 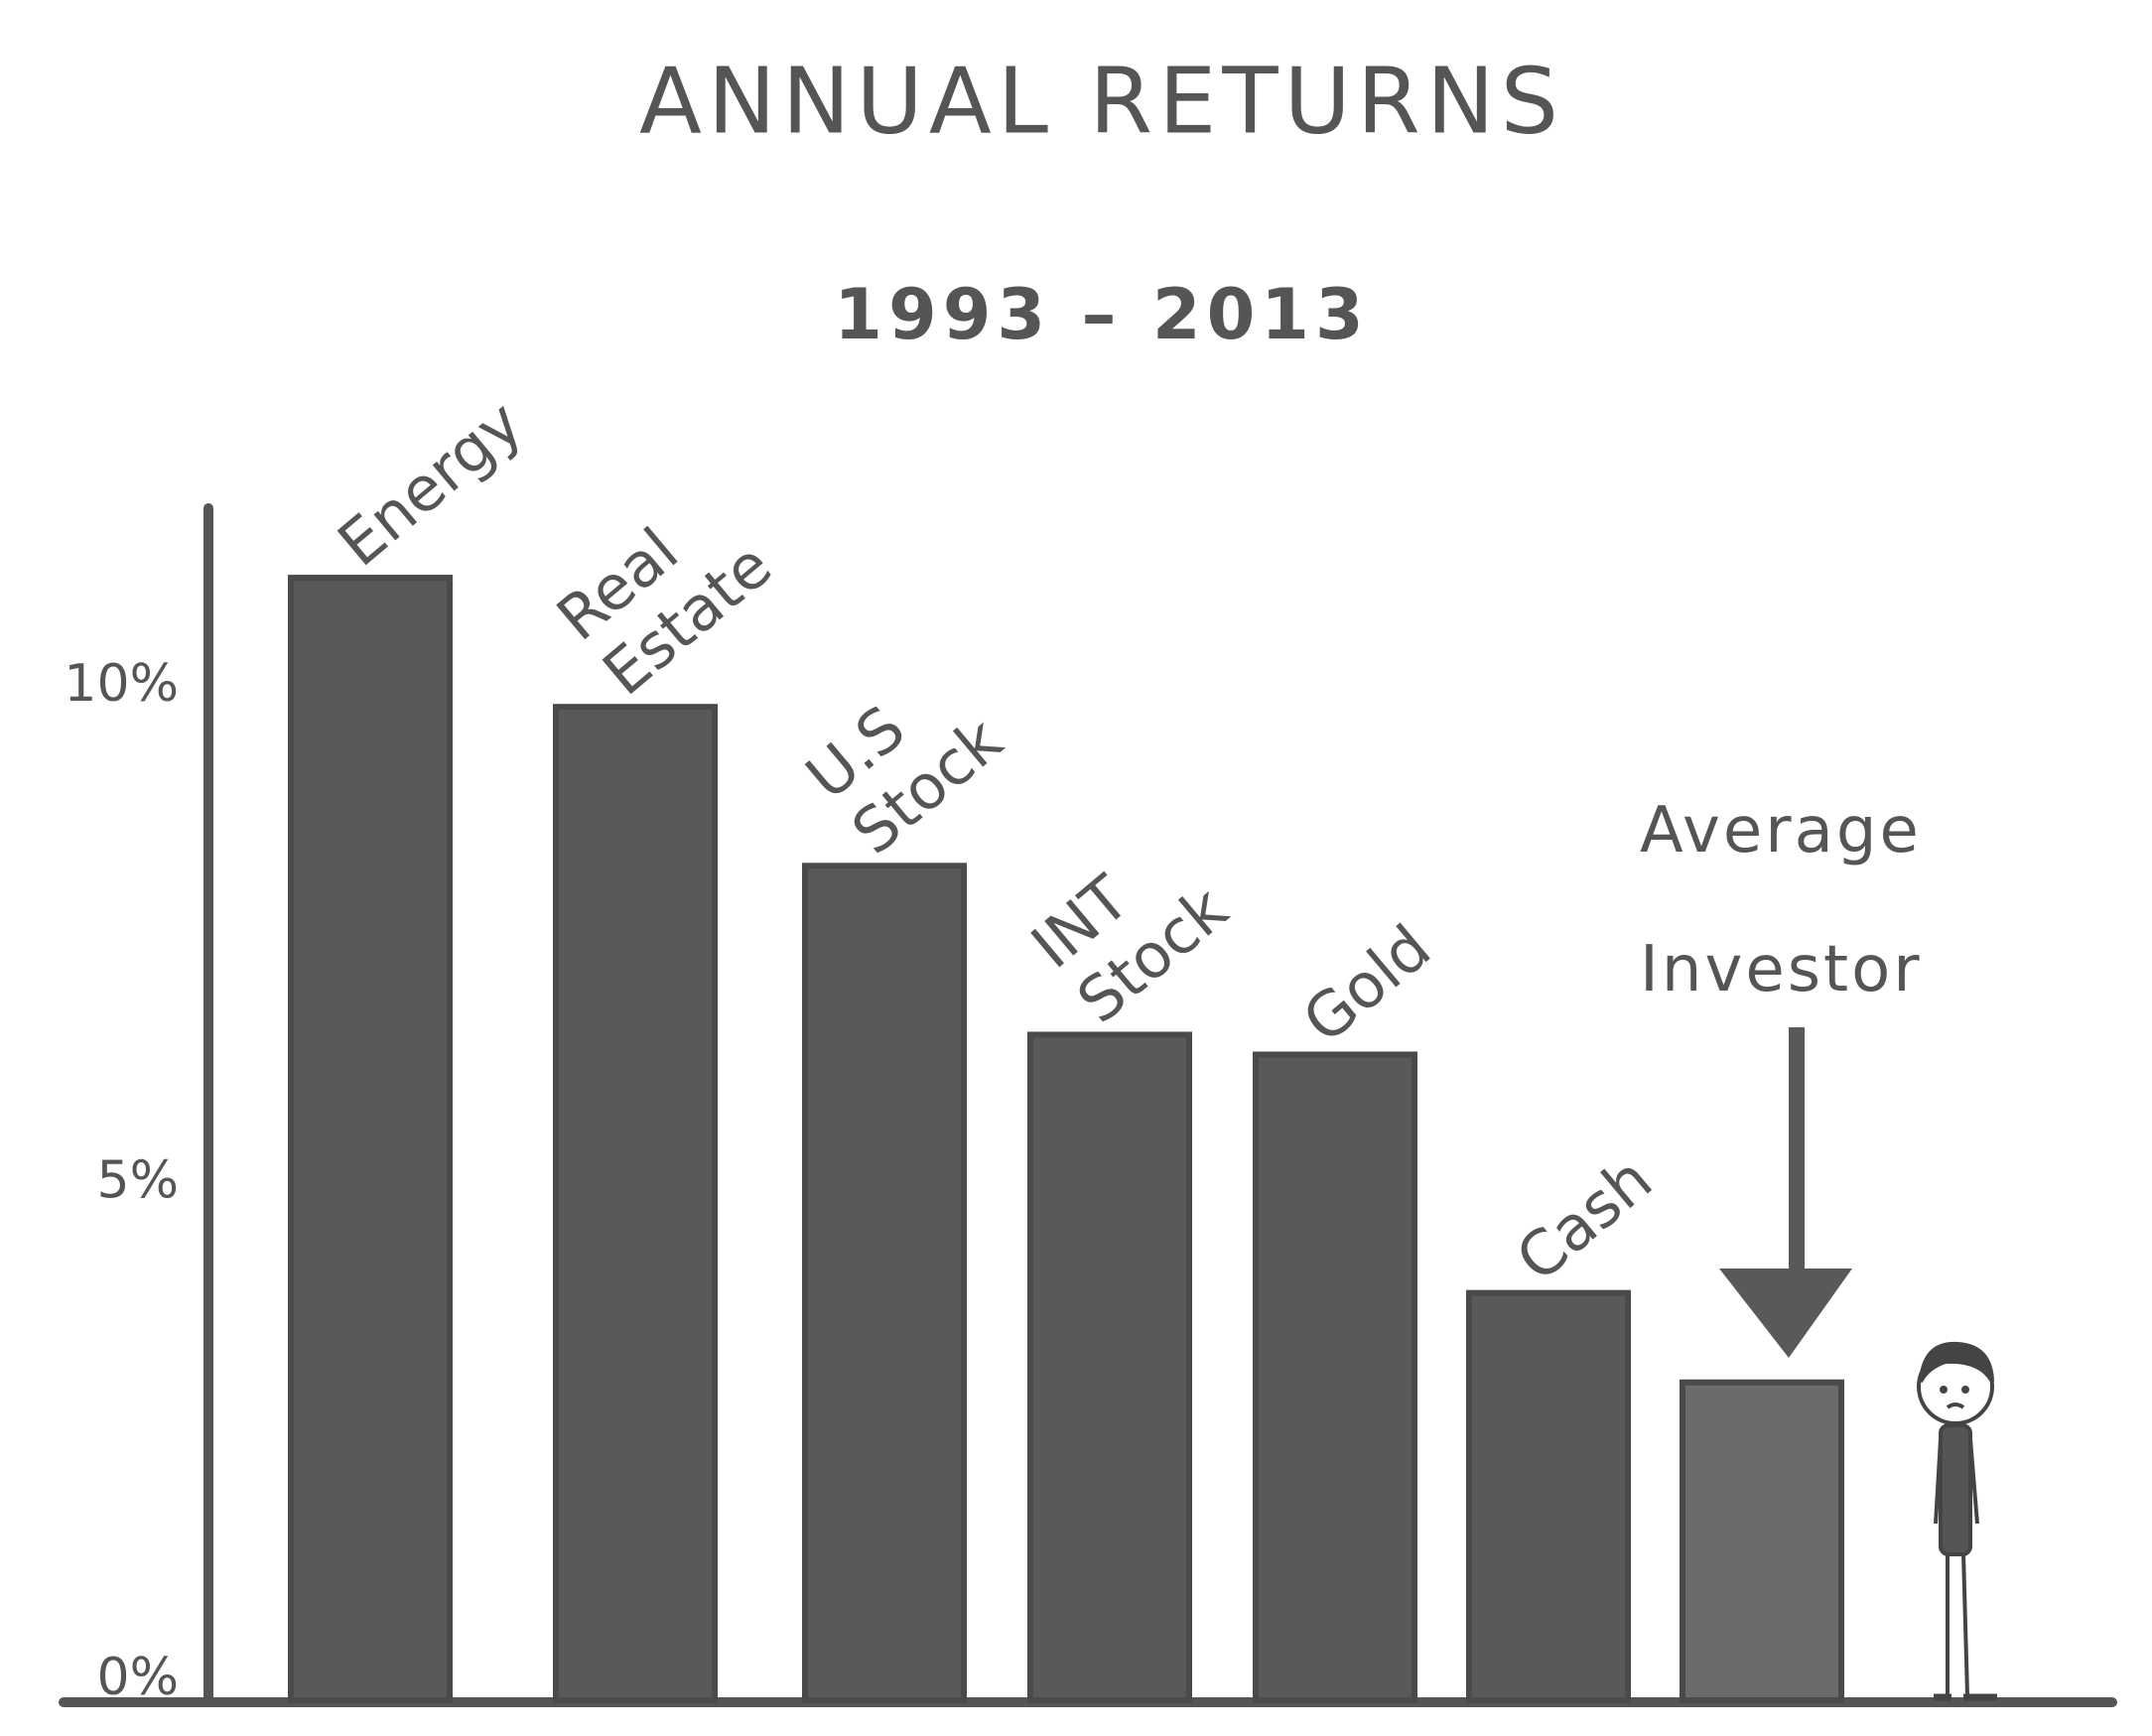 What do you see at coordinates (121, 684) in the screenshot?
I see `y-tick-label: 10%` at bounding box center [121, 684].